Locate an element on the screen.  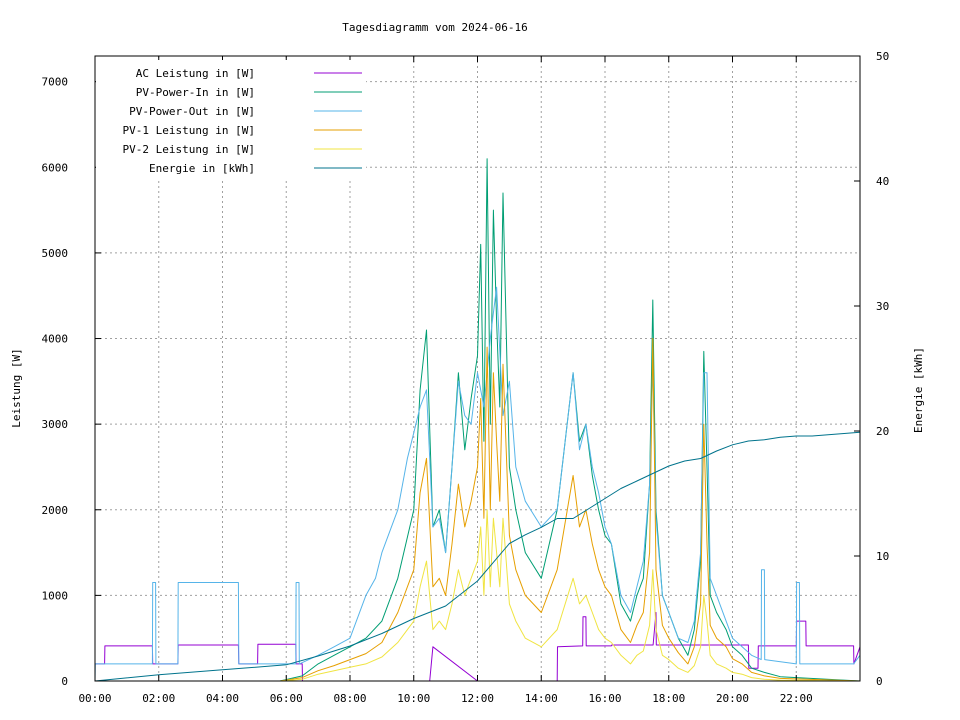
chart-title: Tagesdiagramm vom 2024-06-16 is located at coordinates (434, 27).